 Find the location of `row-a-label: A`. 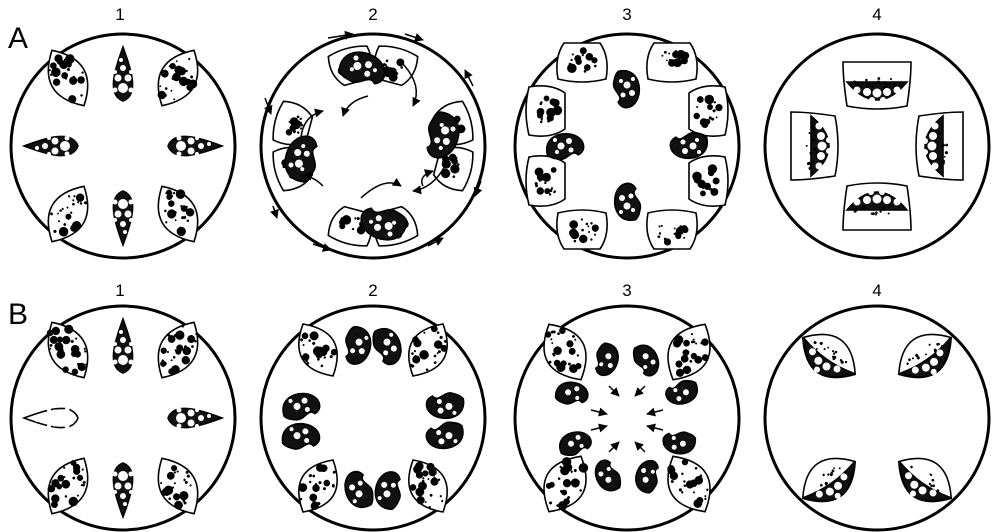

row-a-label: A is located at coordinates (18, 38).